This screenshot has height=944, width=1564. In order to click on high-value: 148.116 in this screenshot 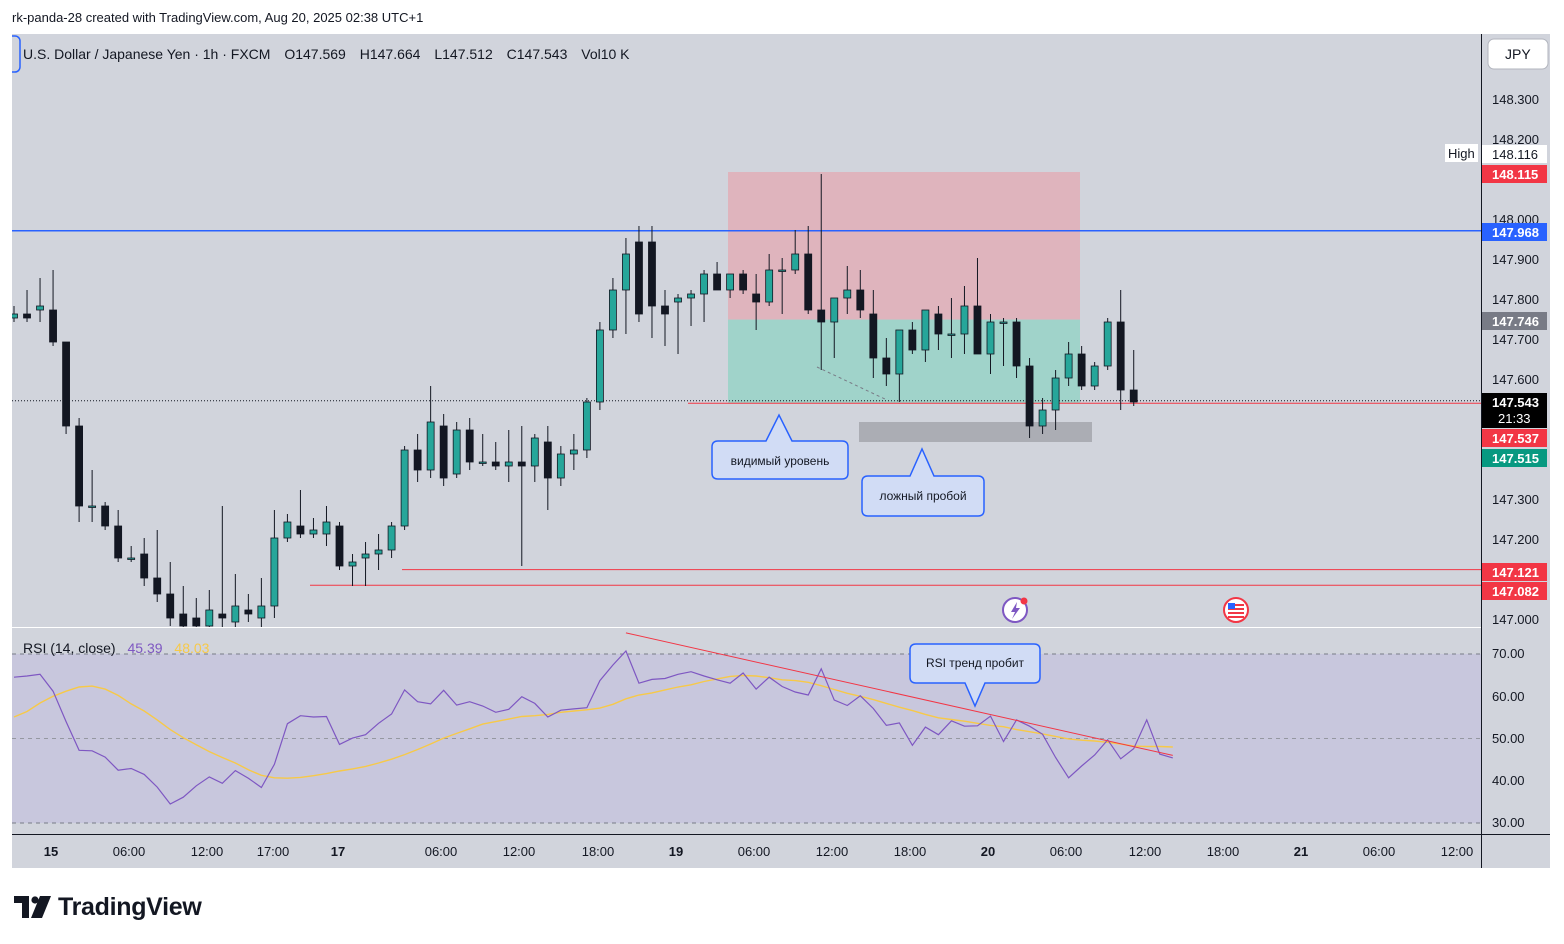, I will do `click(1515, 154)`.